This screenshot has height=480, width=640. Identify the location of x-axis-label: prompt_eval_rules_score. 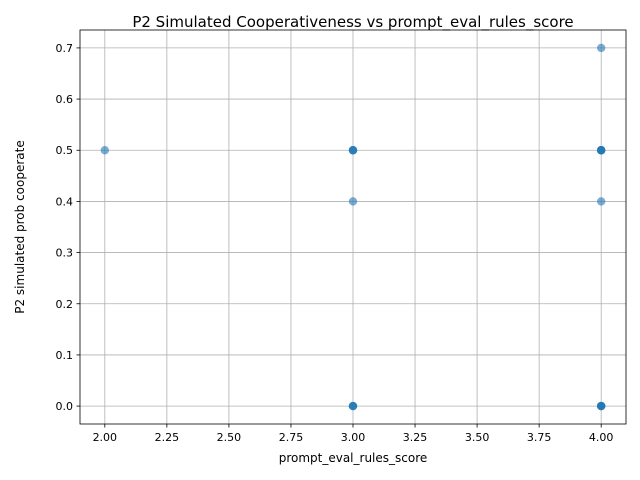
(353, 458).